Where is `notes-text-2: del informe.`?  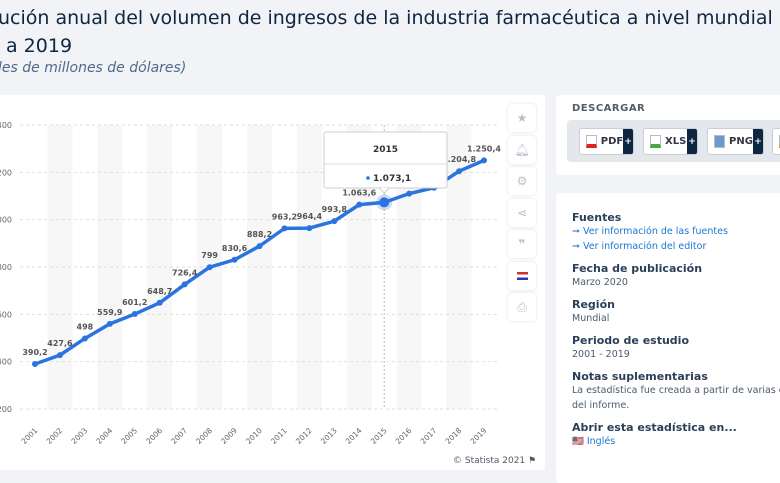
notes-text-2: del informe. is located at coordinates (601, 405).